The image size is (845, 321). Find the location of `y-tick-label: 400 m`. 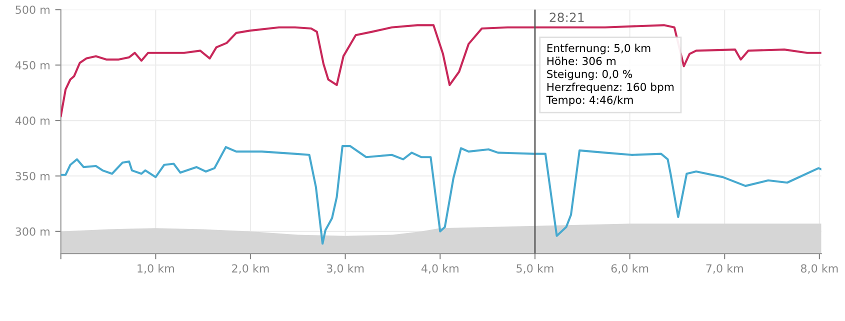

y-tick-label: 400 m is located at coordinates (32, 120).